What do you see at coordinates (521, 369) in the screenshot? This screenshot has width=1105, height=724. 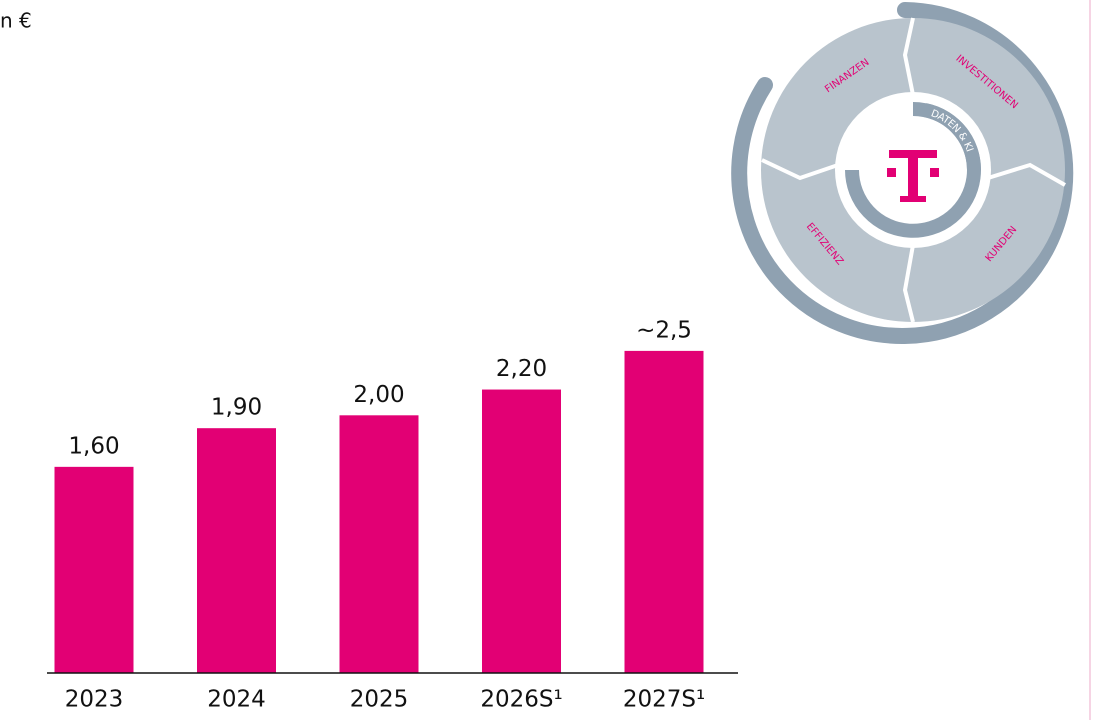 I see `value-label: 2,20` at bounding box center [521, 369].